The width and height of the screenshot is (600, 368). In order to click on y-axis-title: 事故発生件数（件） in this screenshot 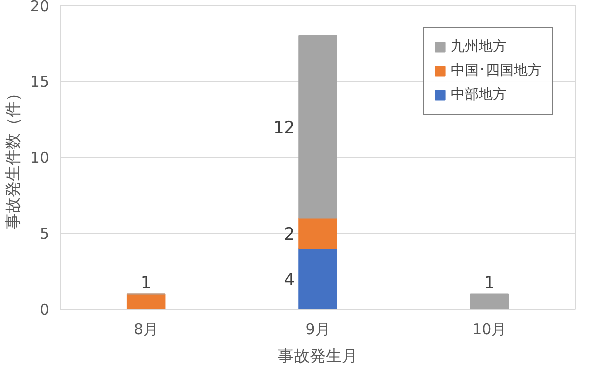, I will do `click(12, 158)`.